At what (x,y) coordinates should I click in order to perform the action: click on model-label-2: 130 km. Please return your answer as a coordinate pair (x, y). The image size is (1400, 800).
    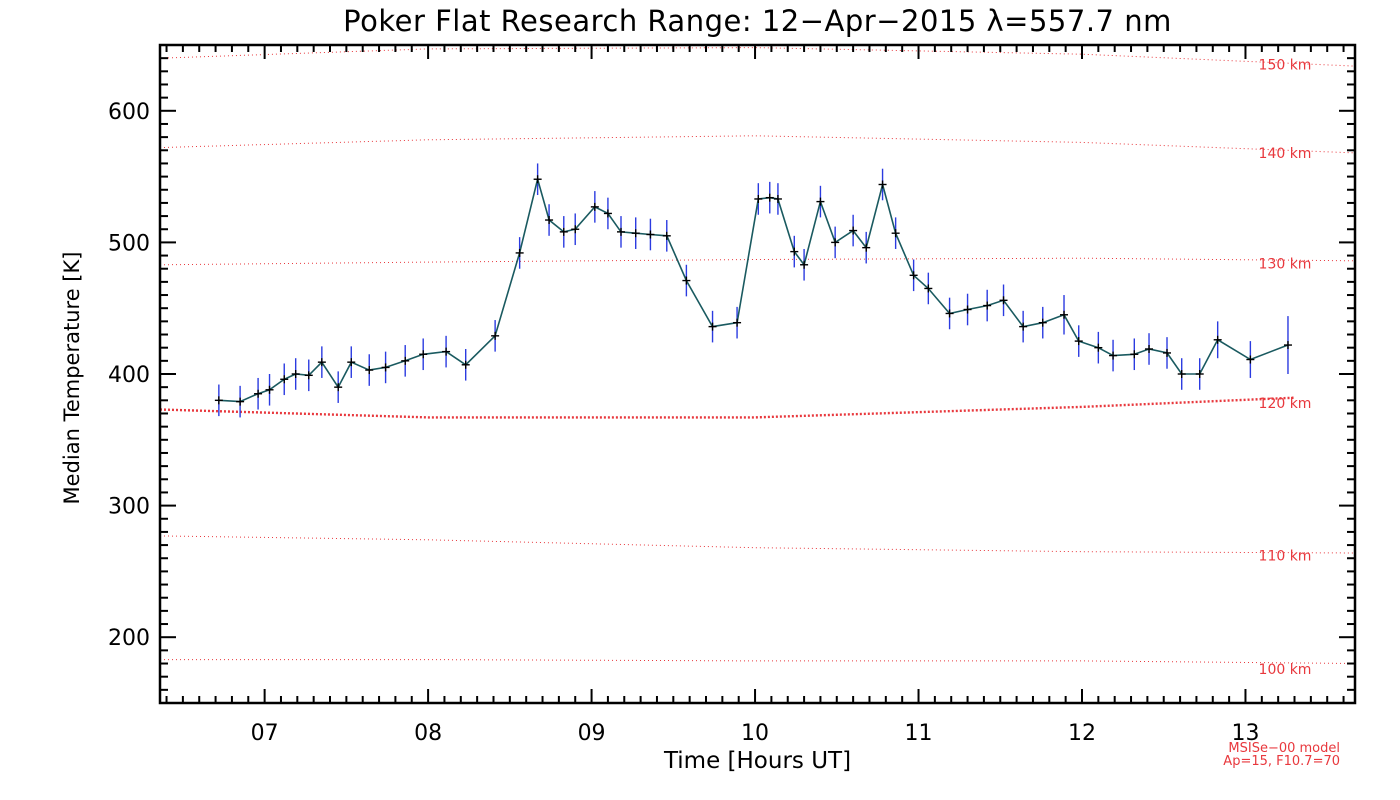
    Looking at the image, I should click on (1285, 264).